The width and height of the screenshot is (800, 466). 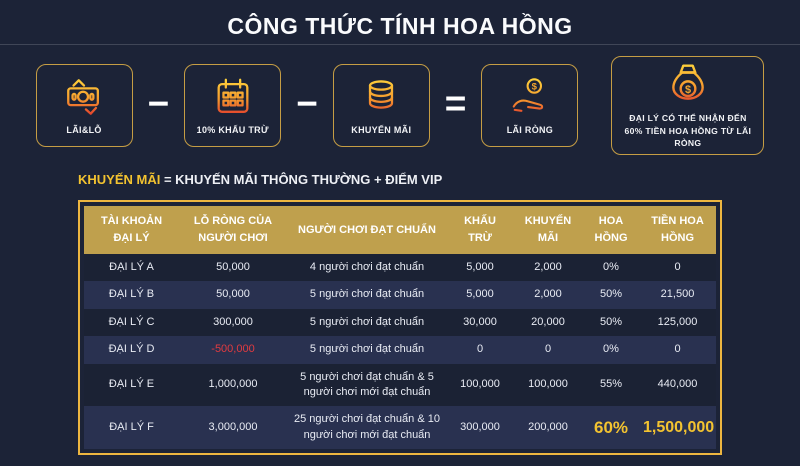 I want to click on column-header: TIỀN HOA HỒNG, so click(x=677, y=230).